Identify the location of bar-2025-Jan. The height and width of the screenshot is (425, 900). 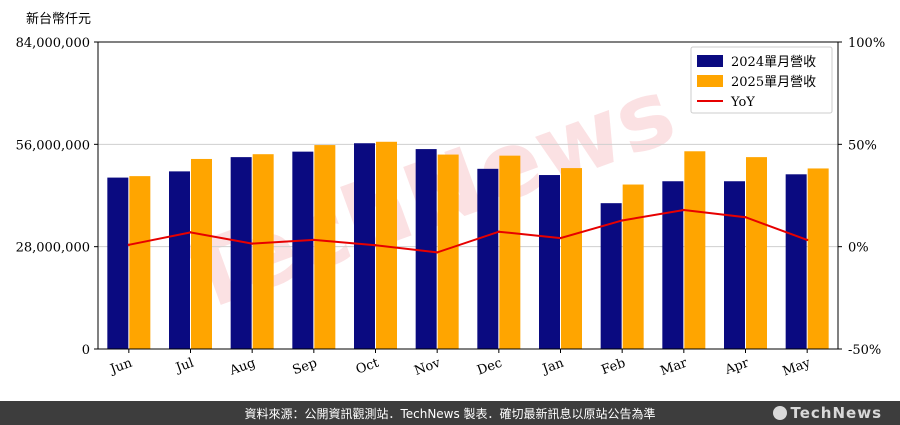
(571, 258).